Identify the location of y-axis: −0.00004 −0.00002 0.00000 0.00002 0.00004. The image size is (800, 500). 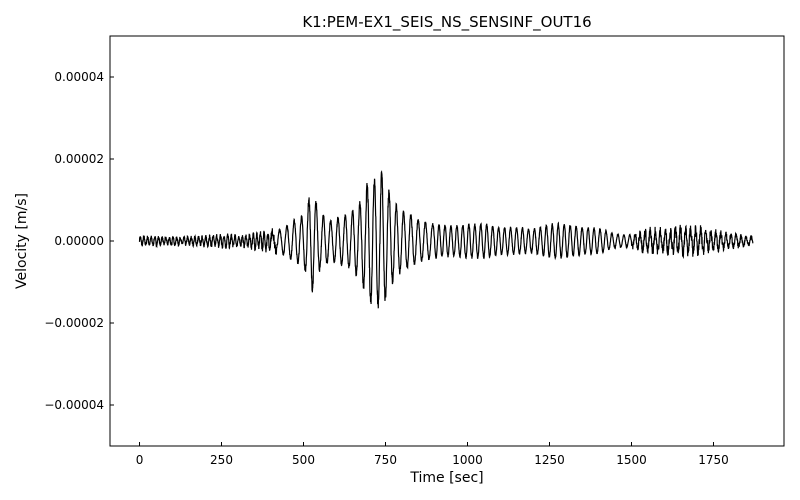
(79, 241).